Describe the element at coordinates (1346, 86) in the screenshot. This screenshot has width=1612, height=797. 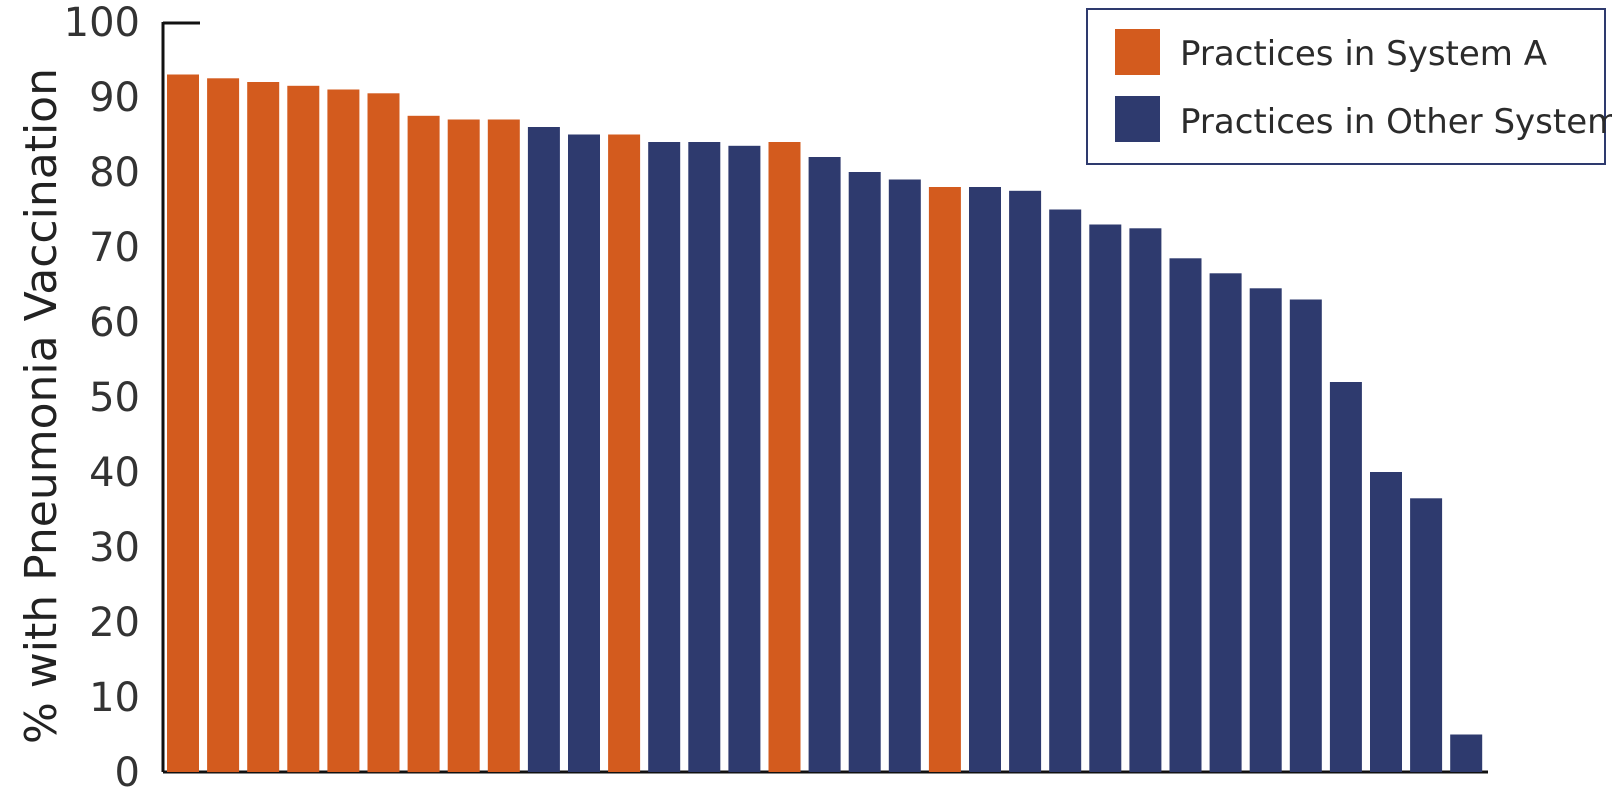
I see `legend-box` at that location.